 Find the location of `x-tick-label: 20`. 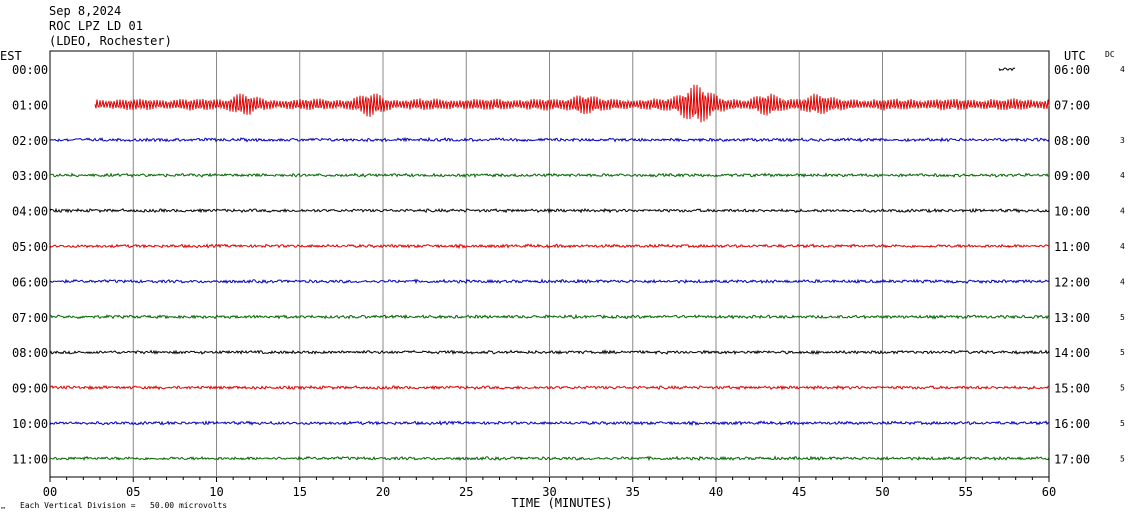

x-tick-label: 20 is located at coordinates (383, 492).